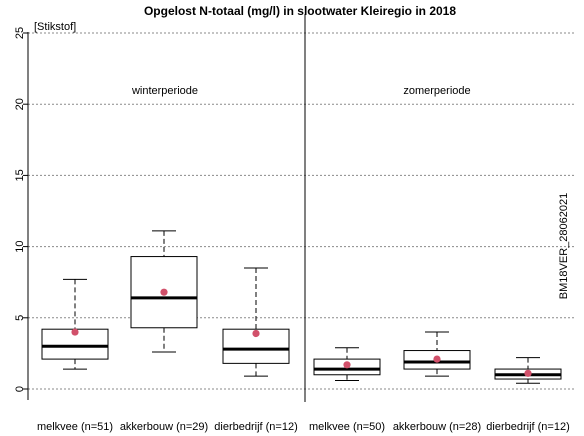 This screenshot has height=436, width=584. Describe the element at coordinates (20, 246) in the screenshot. I see `y-tick-label: 10` at that location.